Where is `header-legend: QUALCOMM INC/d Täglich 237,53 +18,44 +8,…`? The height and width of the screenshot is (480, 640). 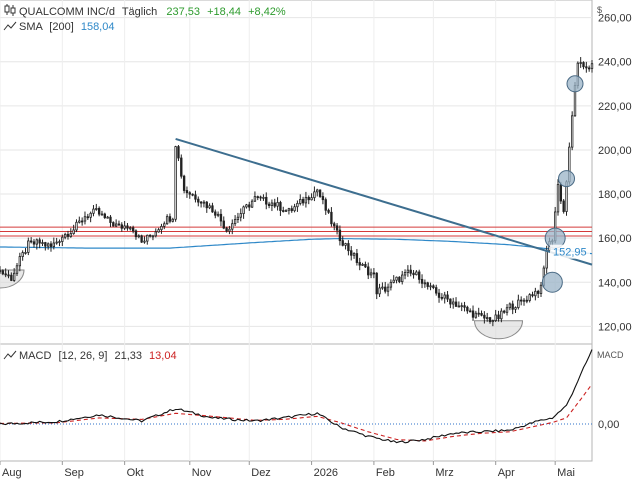 header-legend: QUALCOMM INC/d Täglich 237,53 +18,44 +8,… is located at coordinates (145, 11).